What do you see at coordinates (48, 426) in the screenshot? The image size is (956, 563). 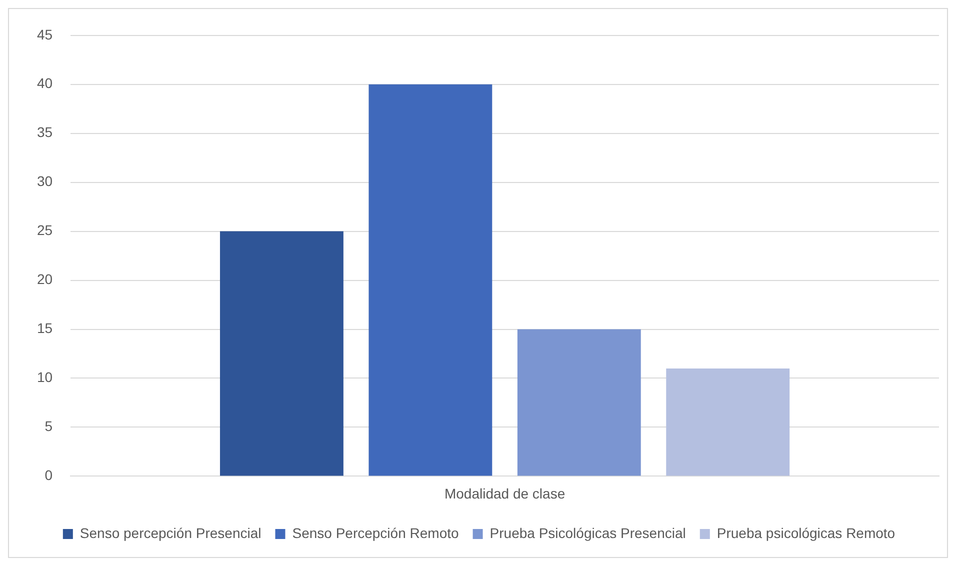 I see `y-tick-label: 5` at bounding box center [48, 426].